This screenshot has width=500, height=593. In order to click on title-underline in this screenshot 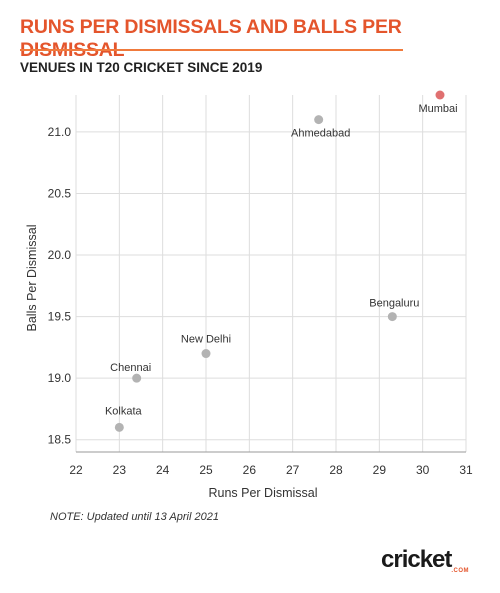, I will do `click(211, 50)`.